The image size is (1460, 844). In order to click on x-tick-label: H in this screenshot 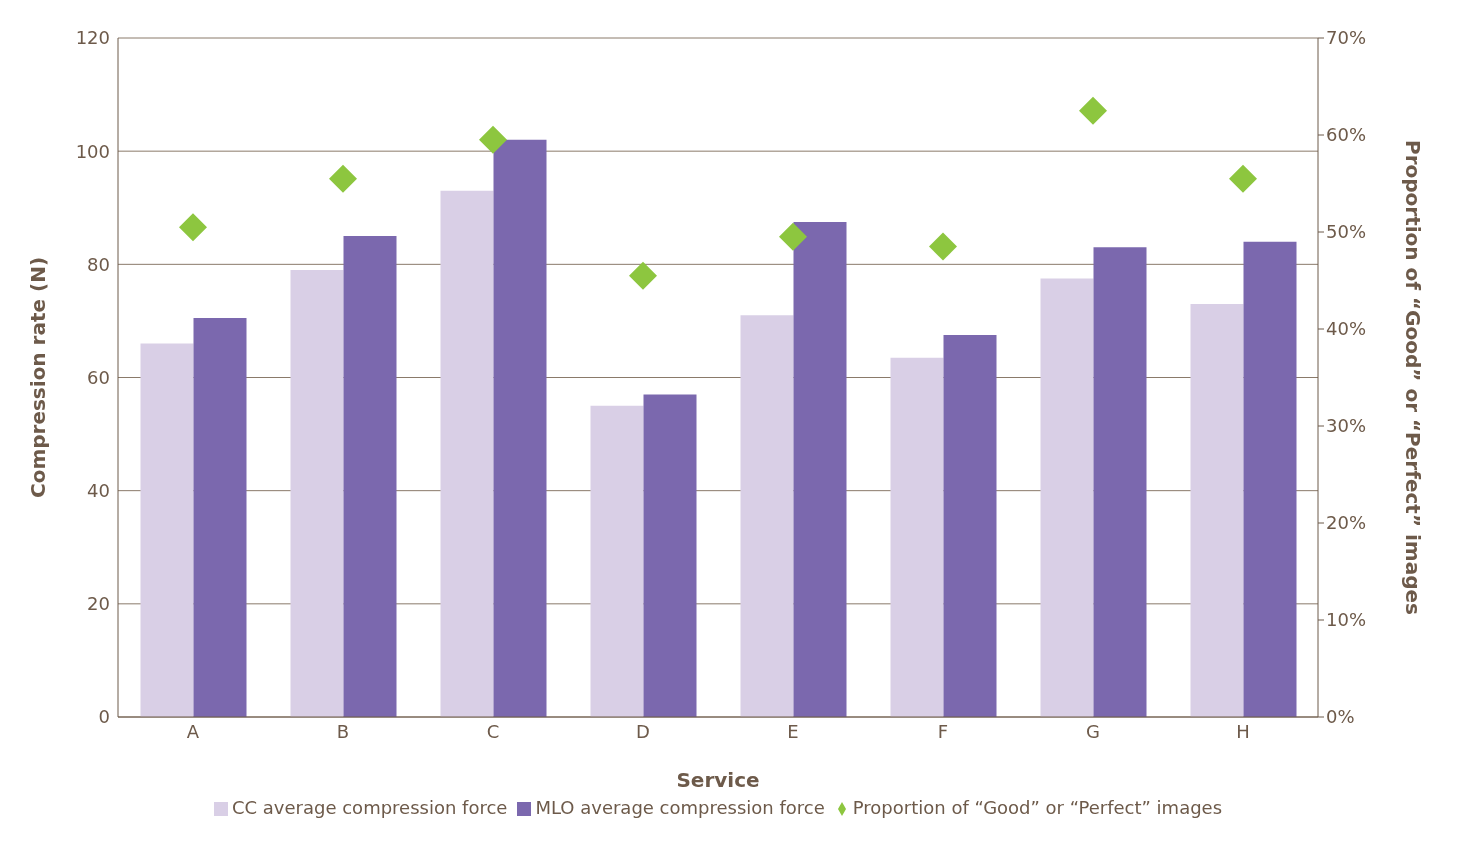, I will do `click(1243, 731)`.